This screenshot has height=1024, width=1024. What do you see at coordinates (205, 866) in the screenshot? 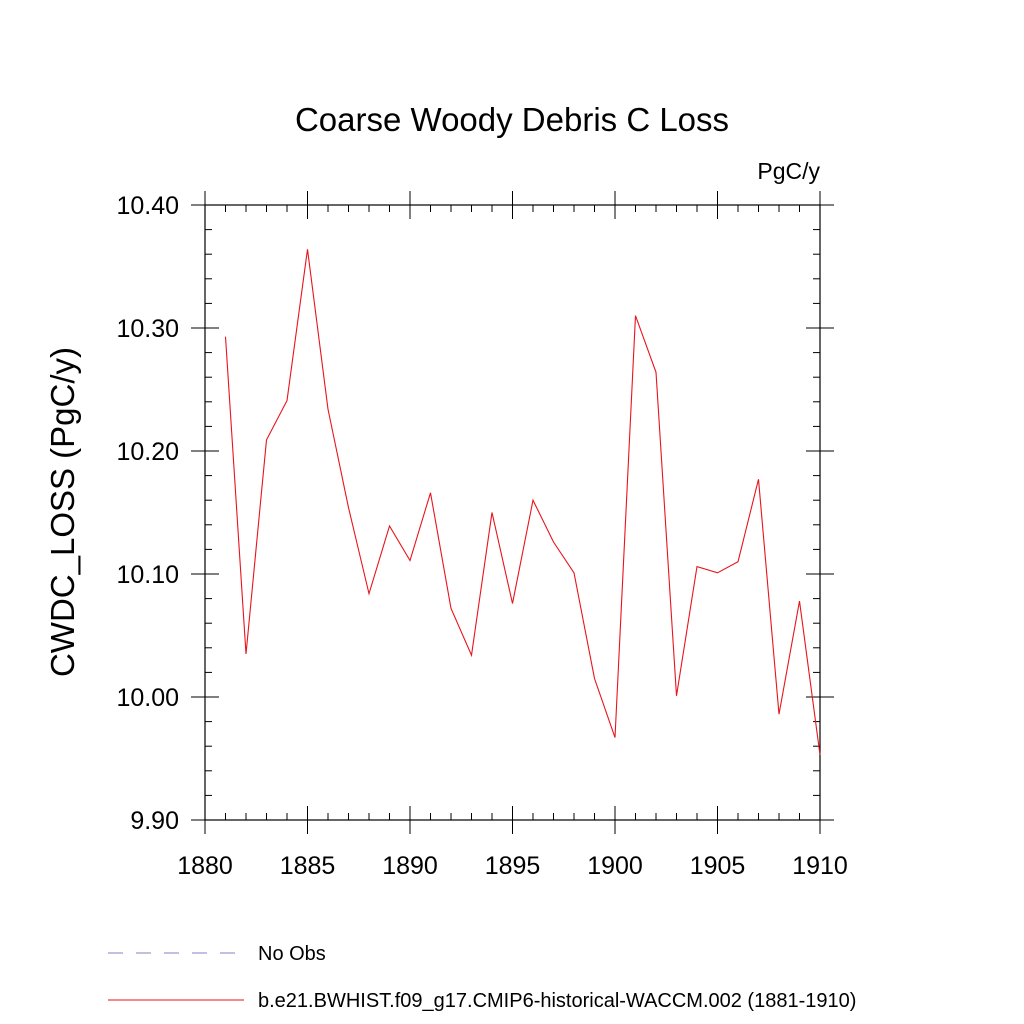
I see `x-tick-label: 1880` at bounding box center [205, 866].